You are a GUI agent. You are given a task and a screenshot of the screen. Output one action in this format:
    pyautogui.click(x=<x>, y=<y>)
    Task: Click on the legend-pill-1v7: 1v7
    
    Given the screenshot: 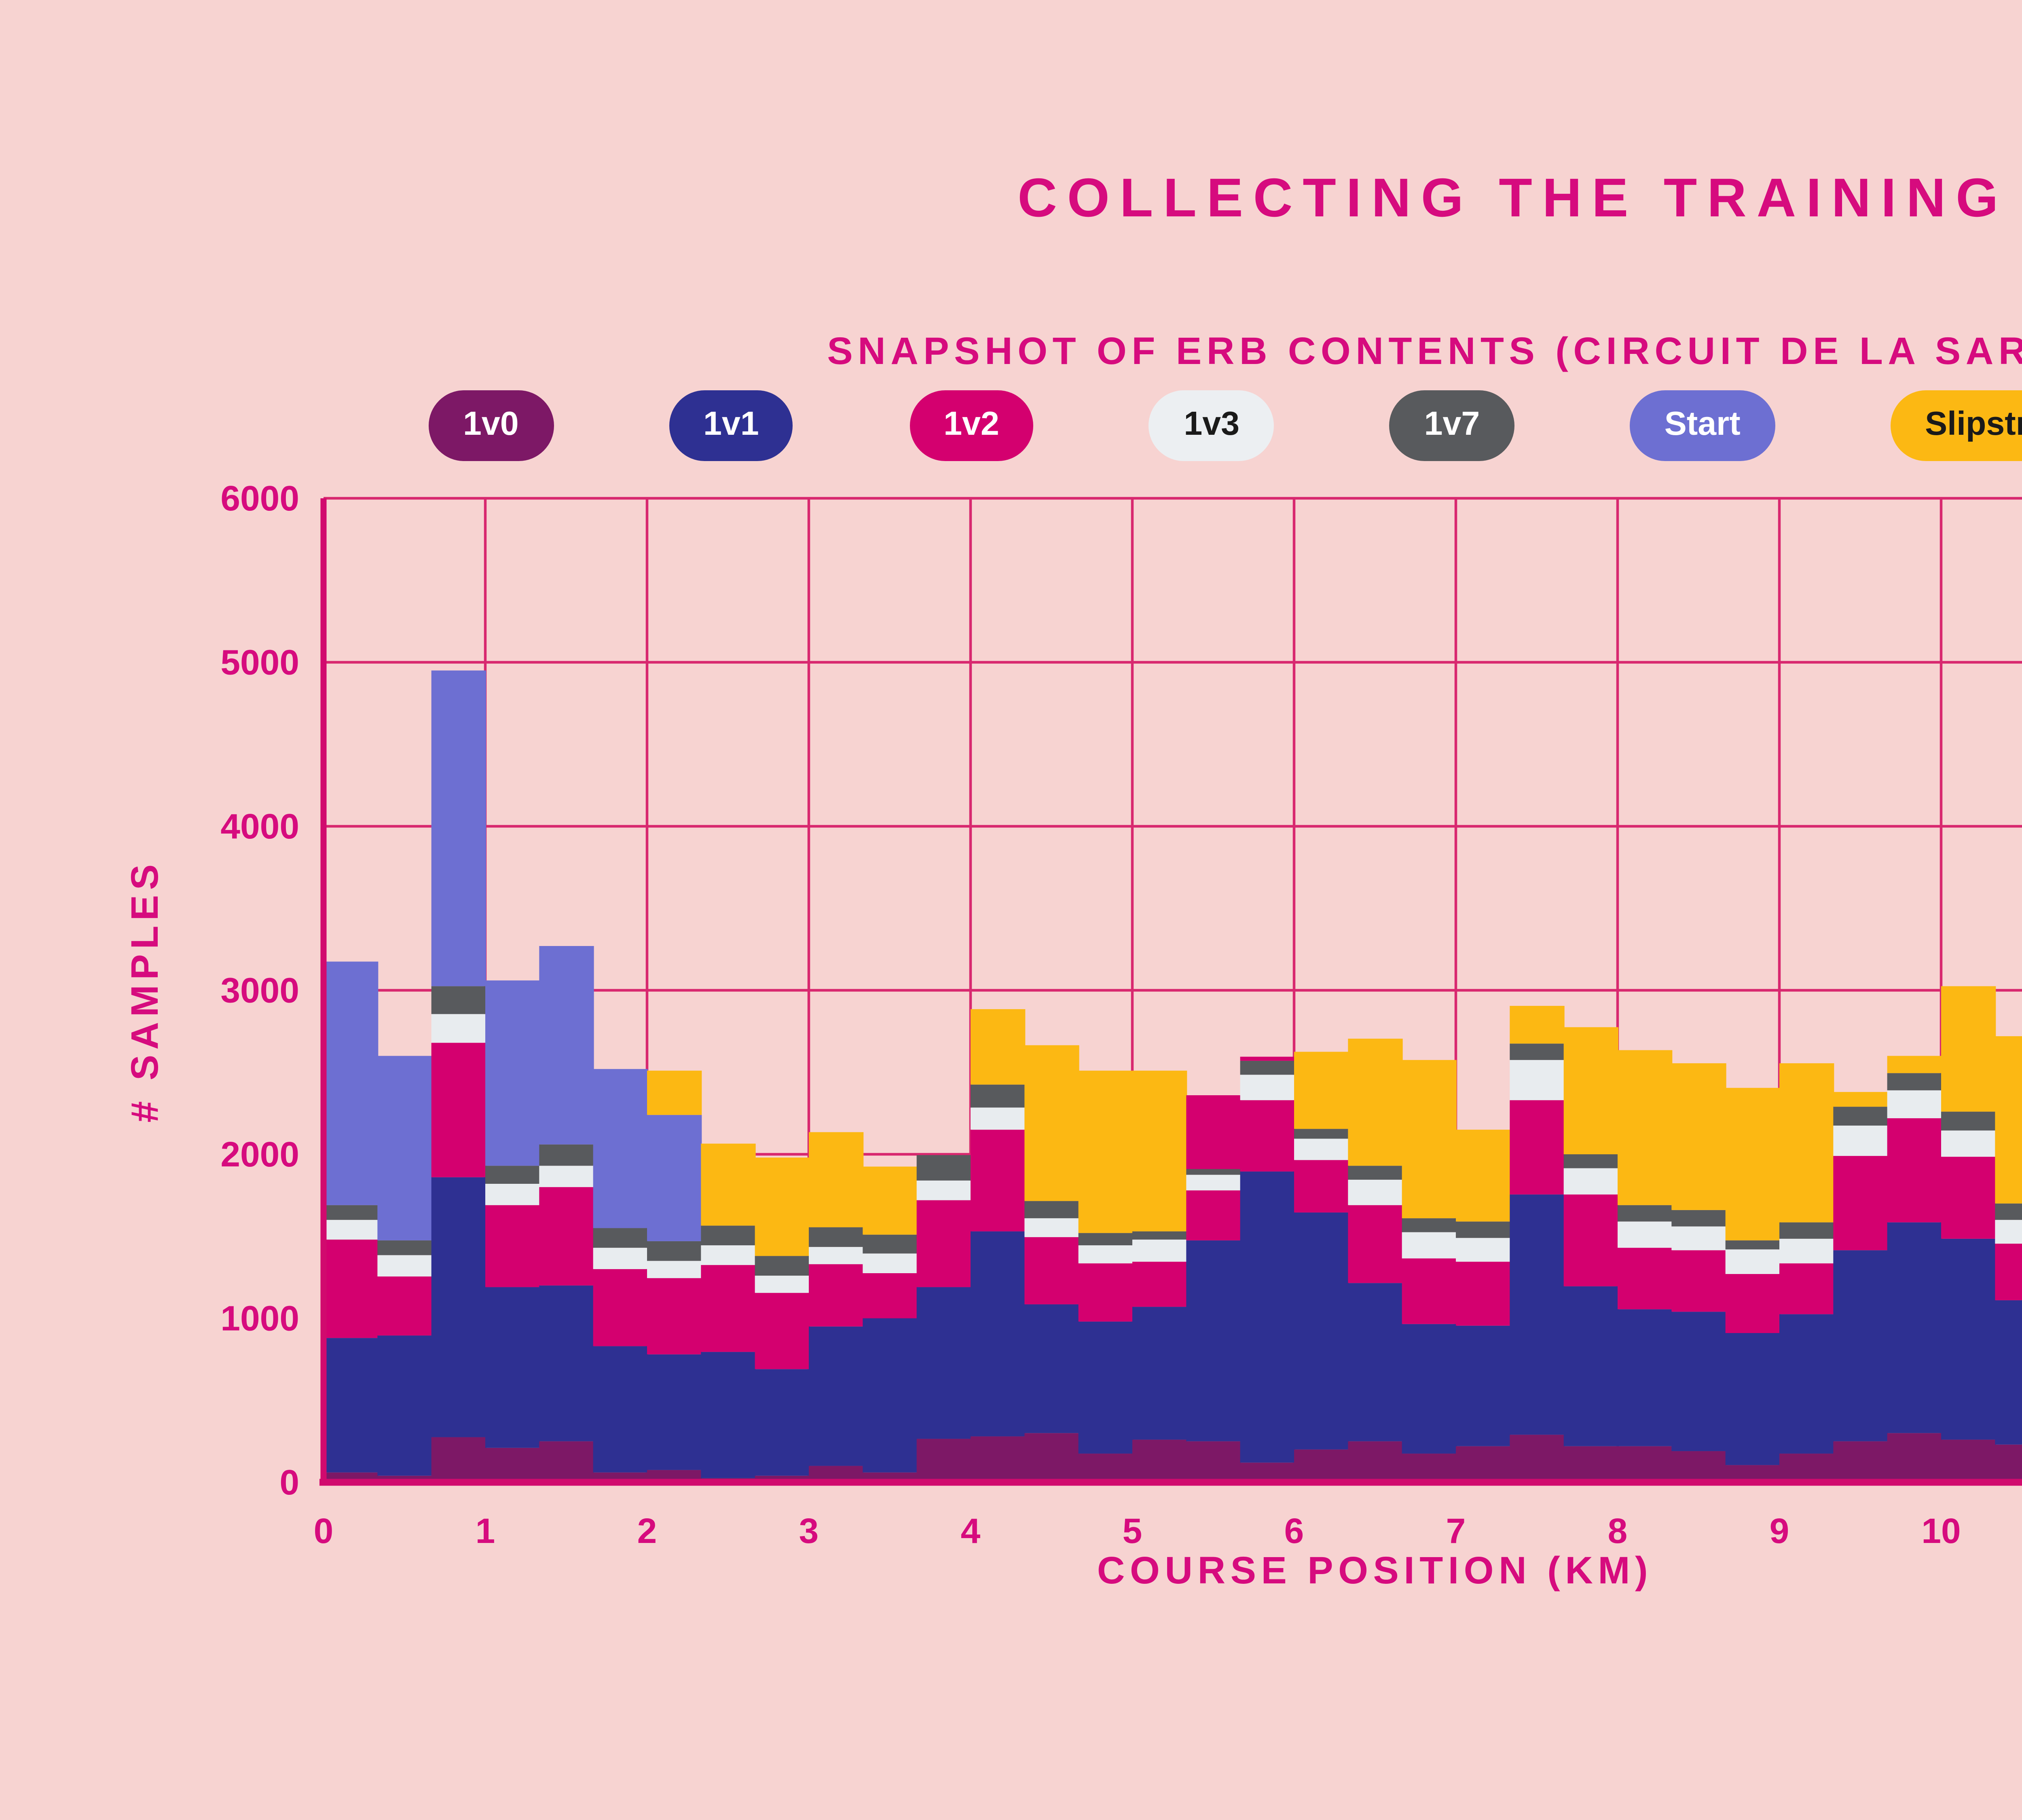 What is the action you would take?
    pyautogui.click(x=1452, y=425)
    